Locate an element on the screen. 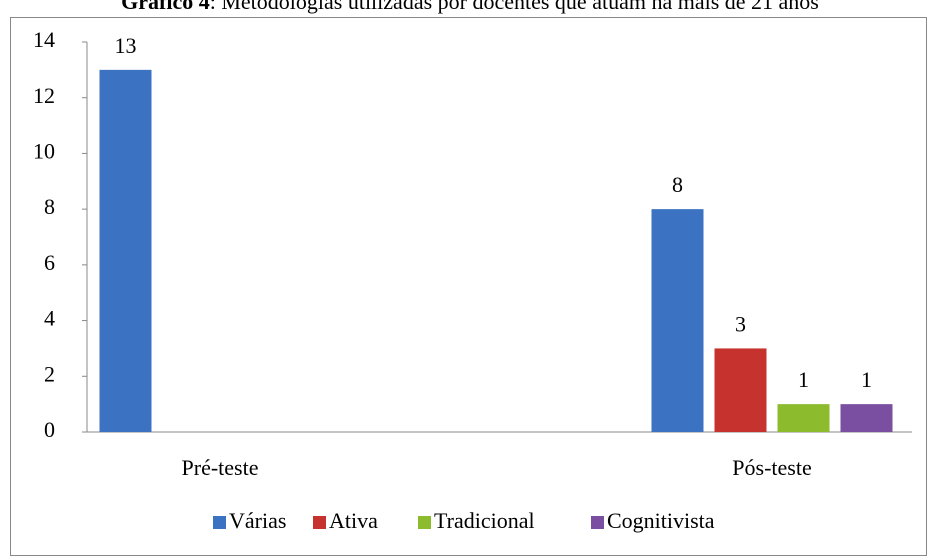  x-tick-label: Pós-teste is located at coordinates (771, 467).